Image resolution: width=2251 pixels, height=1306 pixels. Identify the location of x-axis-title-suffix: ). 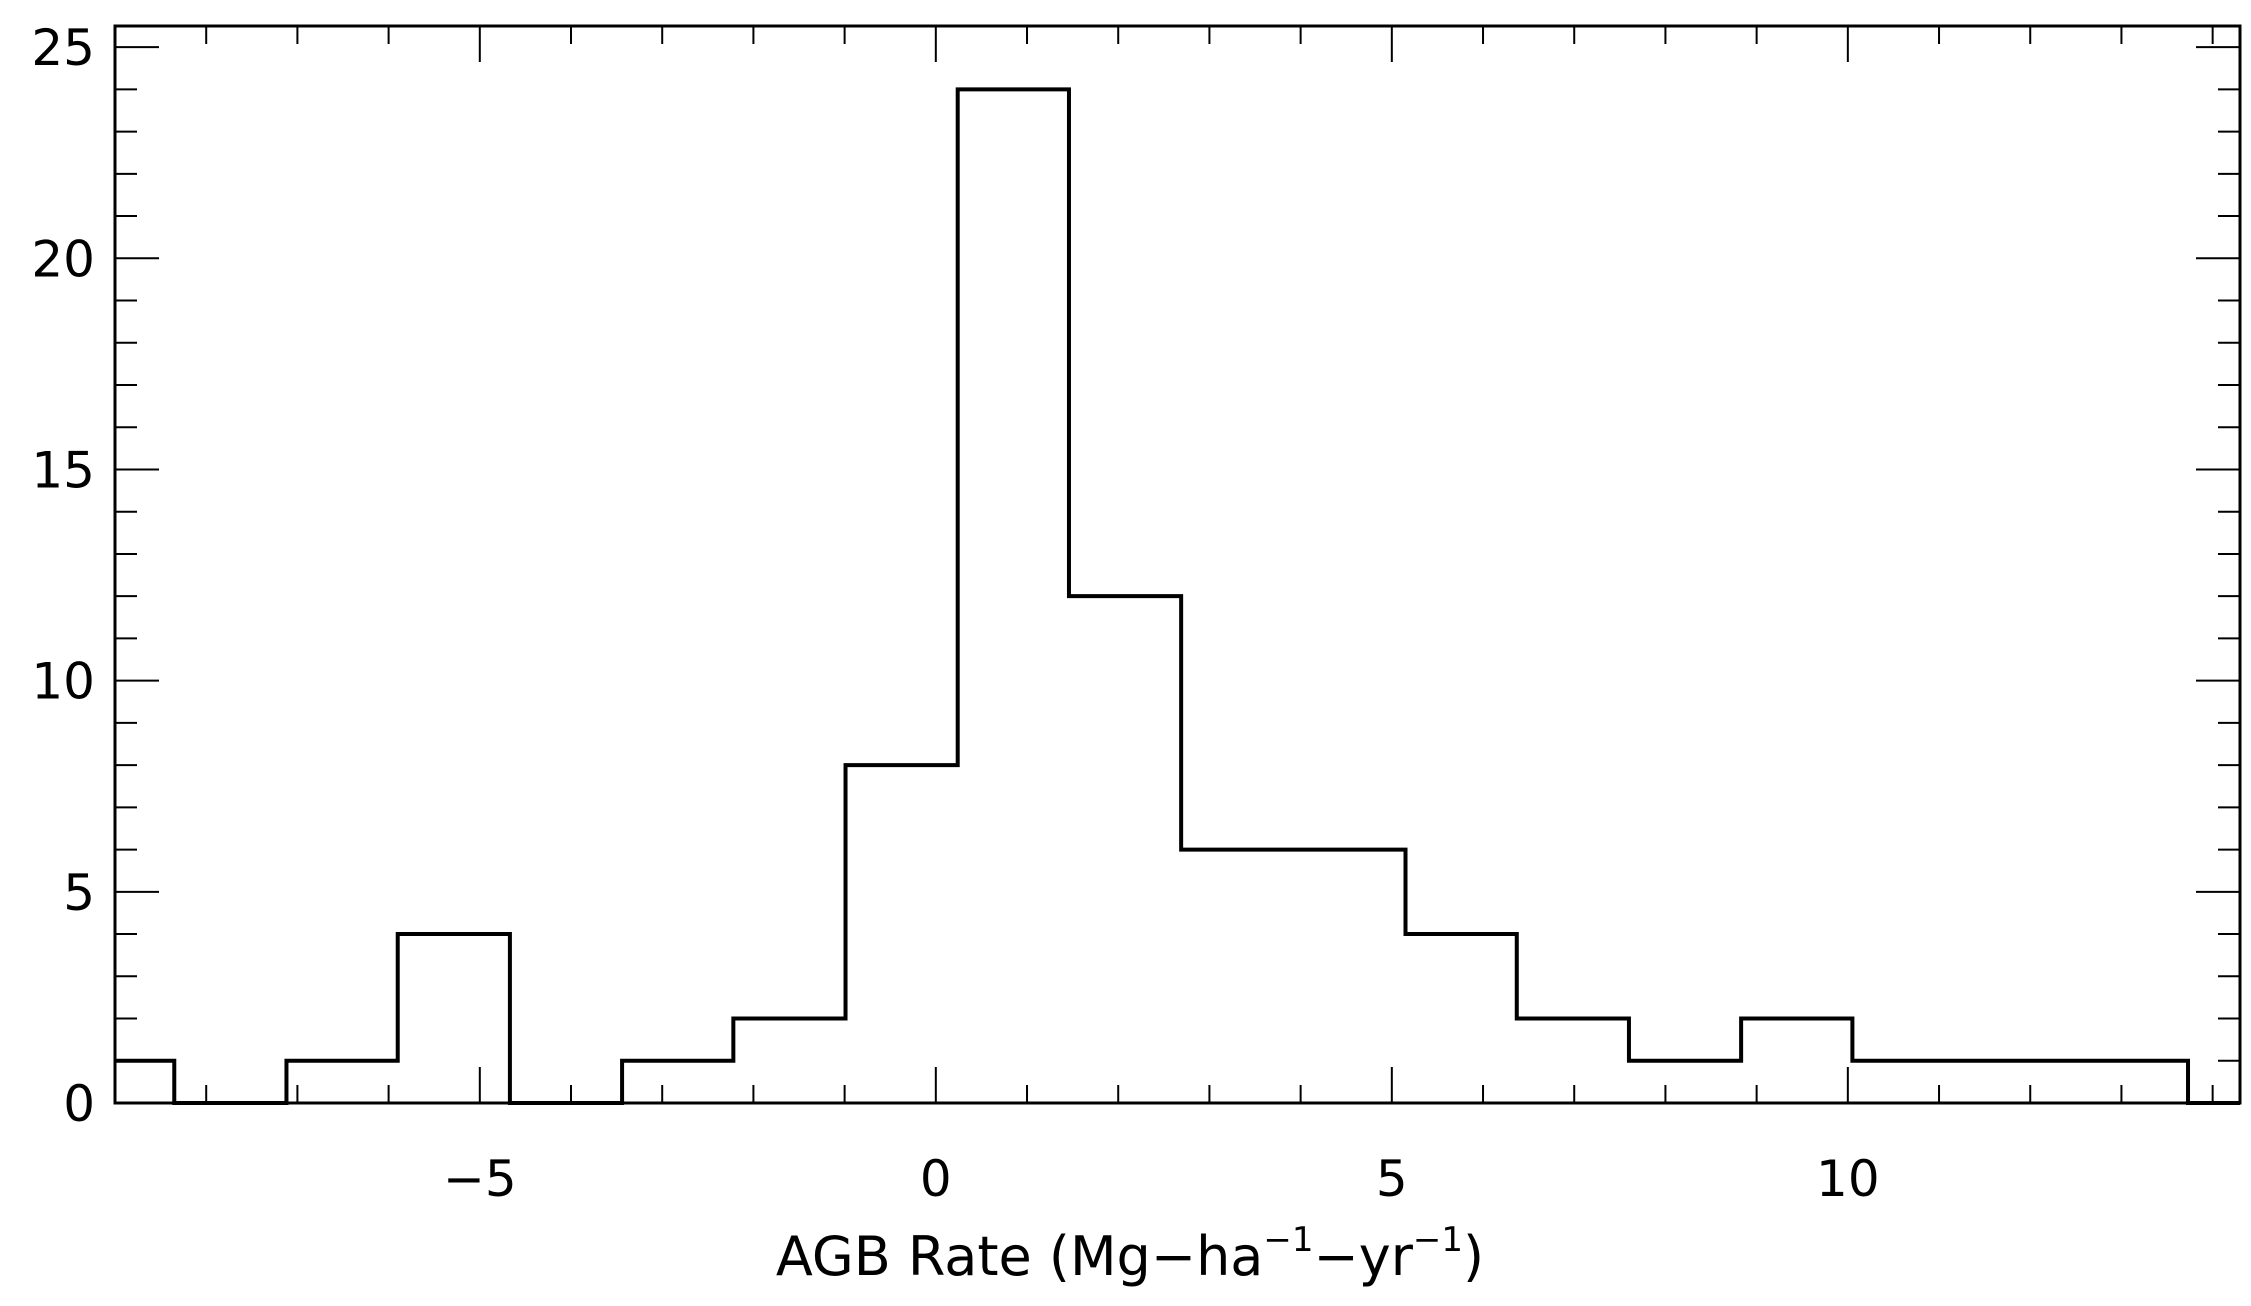
(1473, 1256).